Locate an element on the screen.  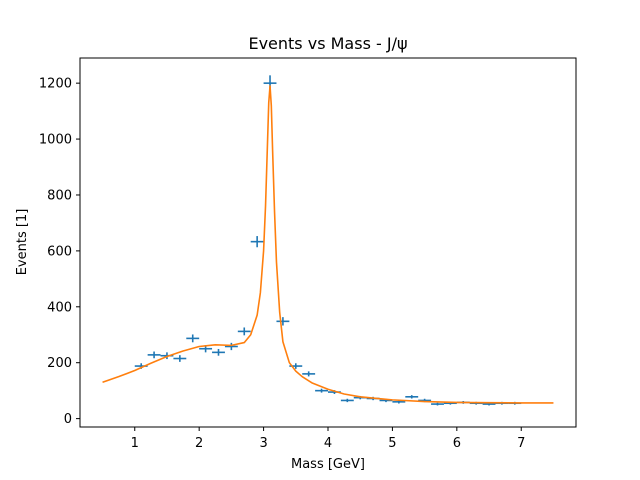
y-tick-label: 800 is located at coordinates (59, 195).